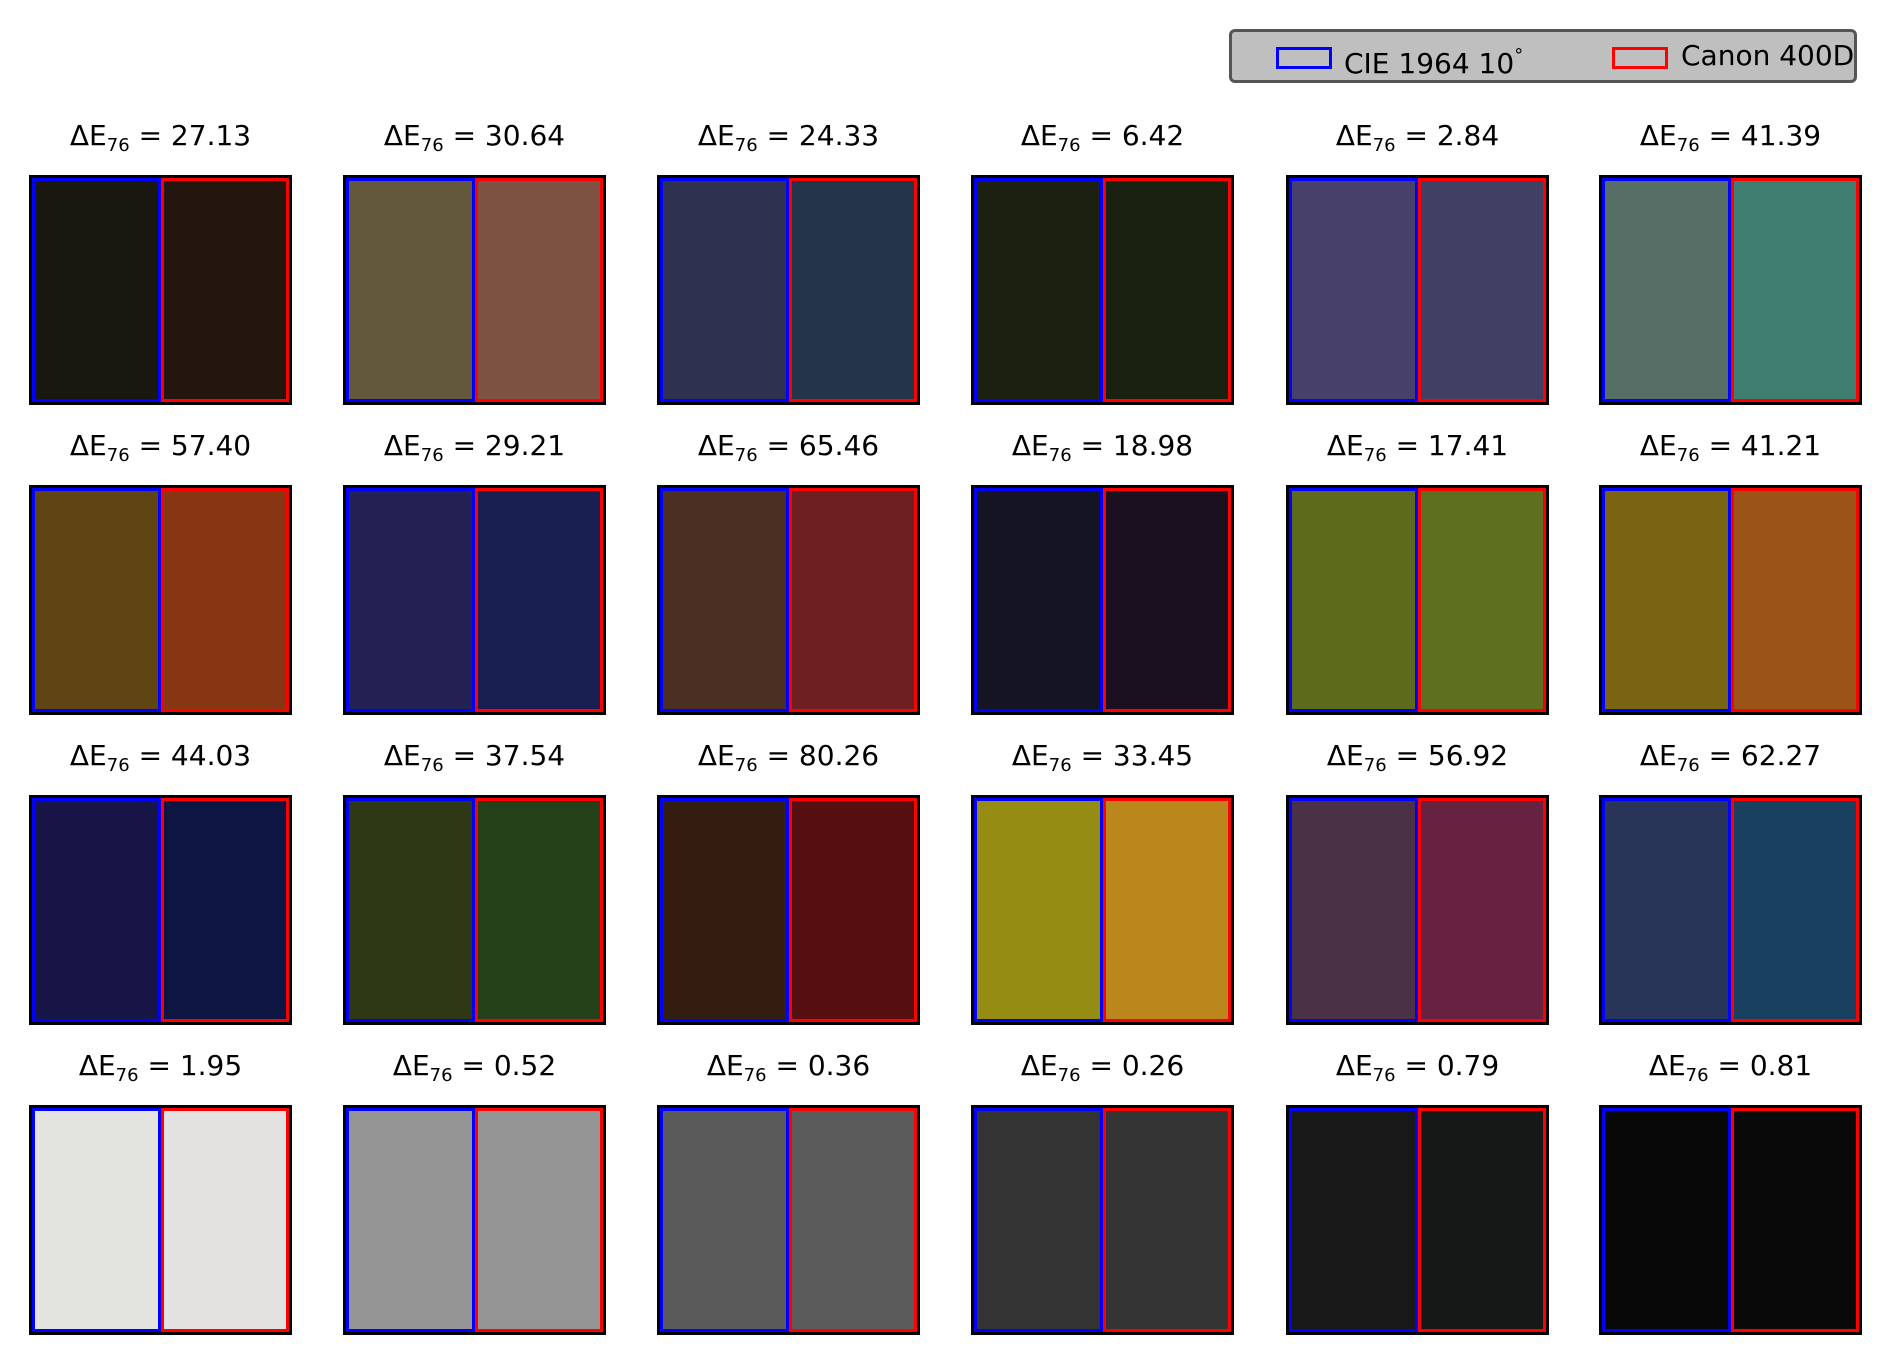 Image resolution: width=1885 pixels, height=1360 pixels. Describe the element at coordinates (1768, 55) in the screenshot. I see `legend-label-canon-400d: Canon 400D` at that location.